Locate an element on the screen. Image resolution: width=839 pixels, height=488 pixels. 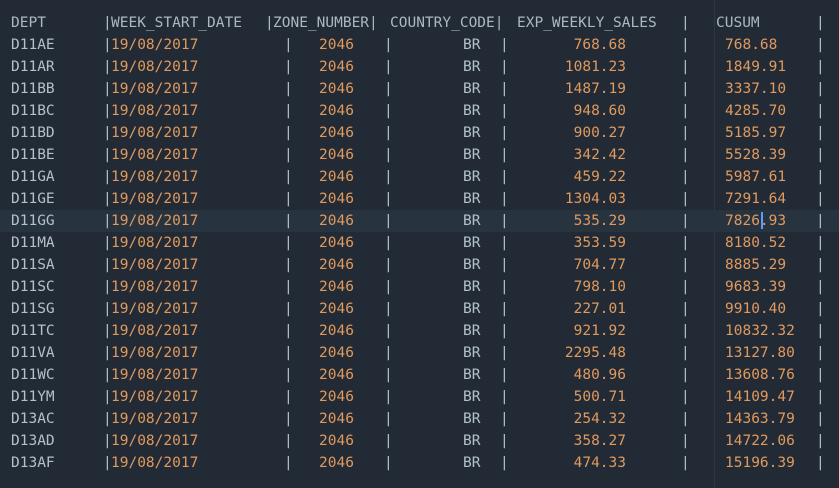
exp-weekly-sales-cell: 227.01 is located at coordinates (599, 309).